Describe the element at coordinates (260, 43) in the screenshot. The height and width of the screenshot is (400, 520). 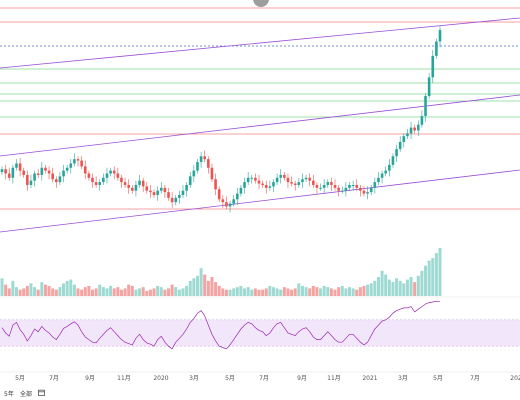
I see `channel-line` at that location.